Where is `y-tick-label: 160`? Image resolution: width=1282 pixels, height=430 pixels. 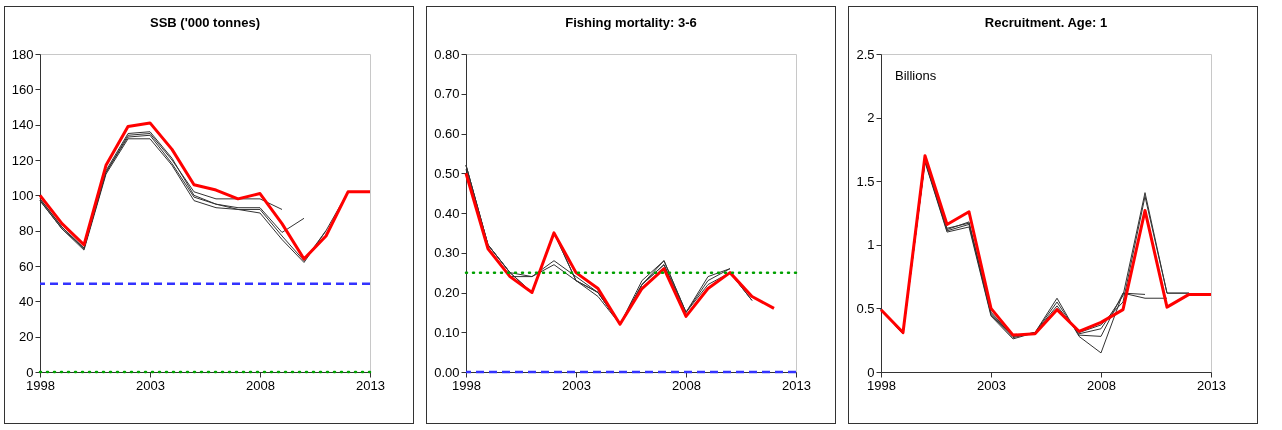
y-tick-label: 160 is located at coordinates (22, 89).